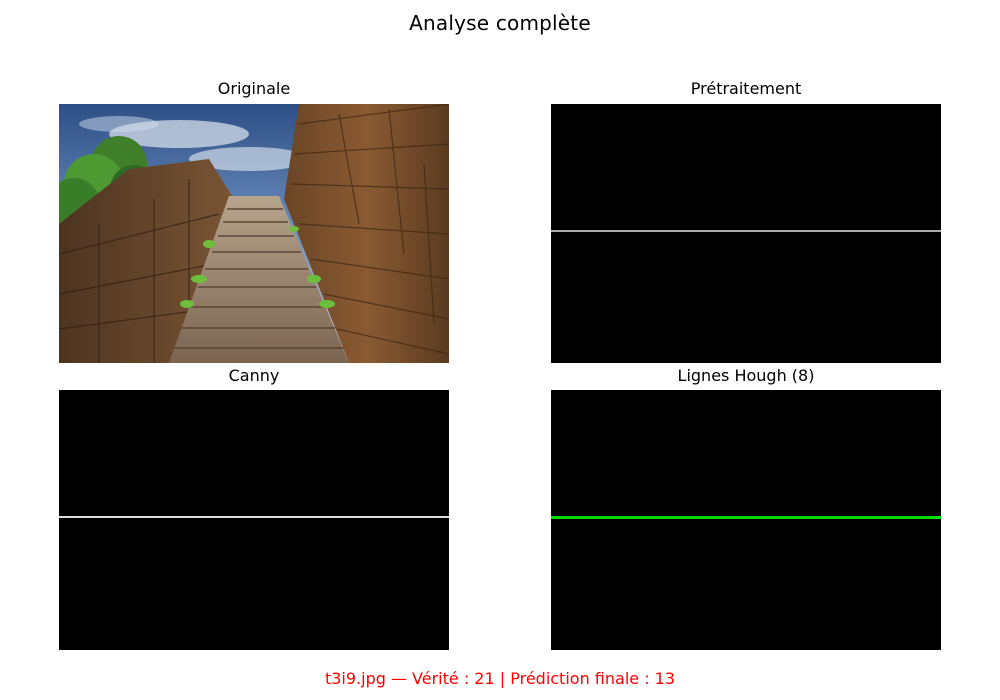 This screenshot has width=1000, height=700. I want to click on panel-title-preprocessing: Prétraitement, so click(746, 88).